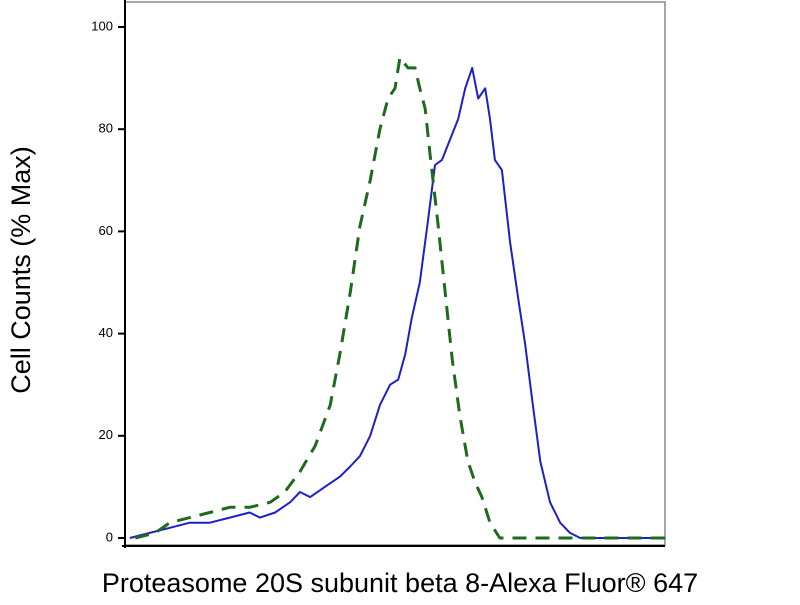 Image resolution: width=800 pixels, height=605 pixels. What do you see at coordinates (21, 270) in the screenshot?
I see `y-axis-title: Cell Counts (% Max)` at bounding box center [21, 270].